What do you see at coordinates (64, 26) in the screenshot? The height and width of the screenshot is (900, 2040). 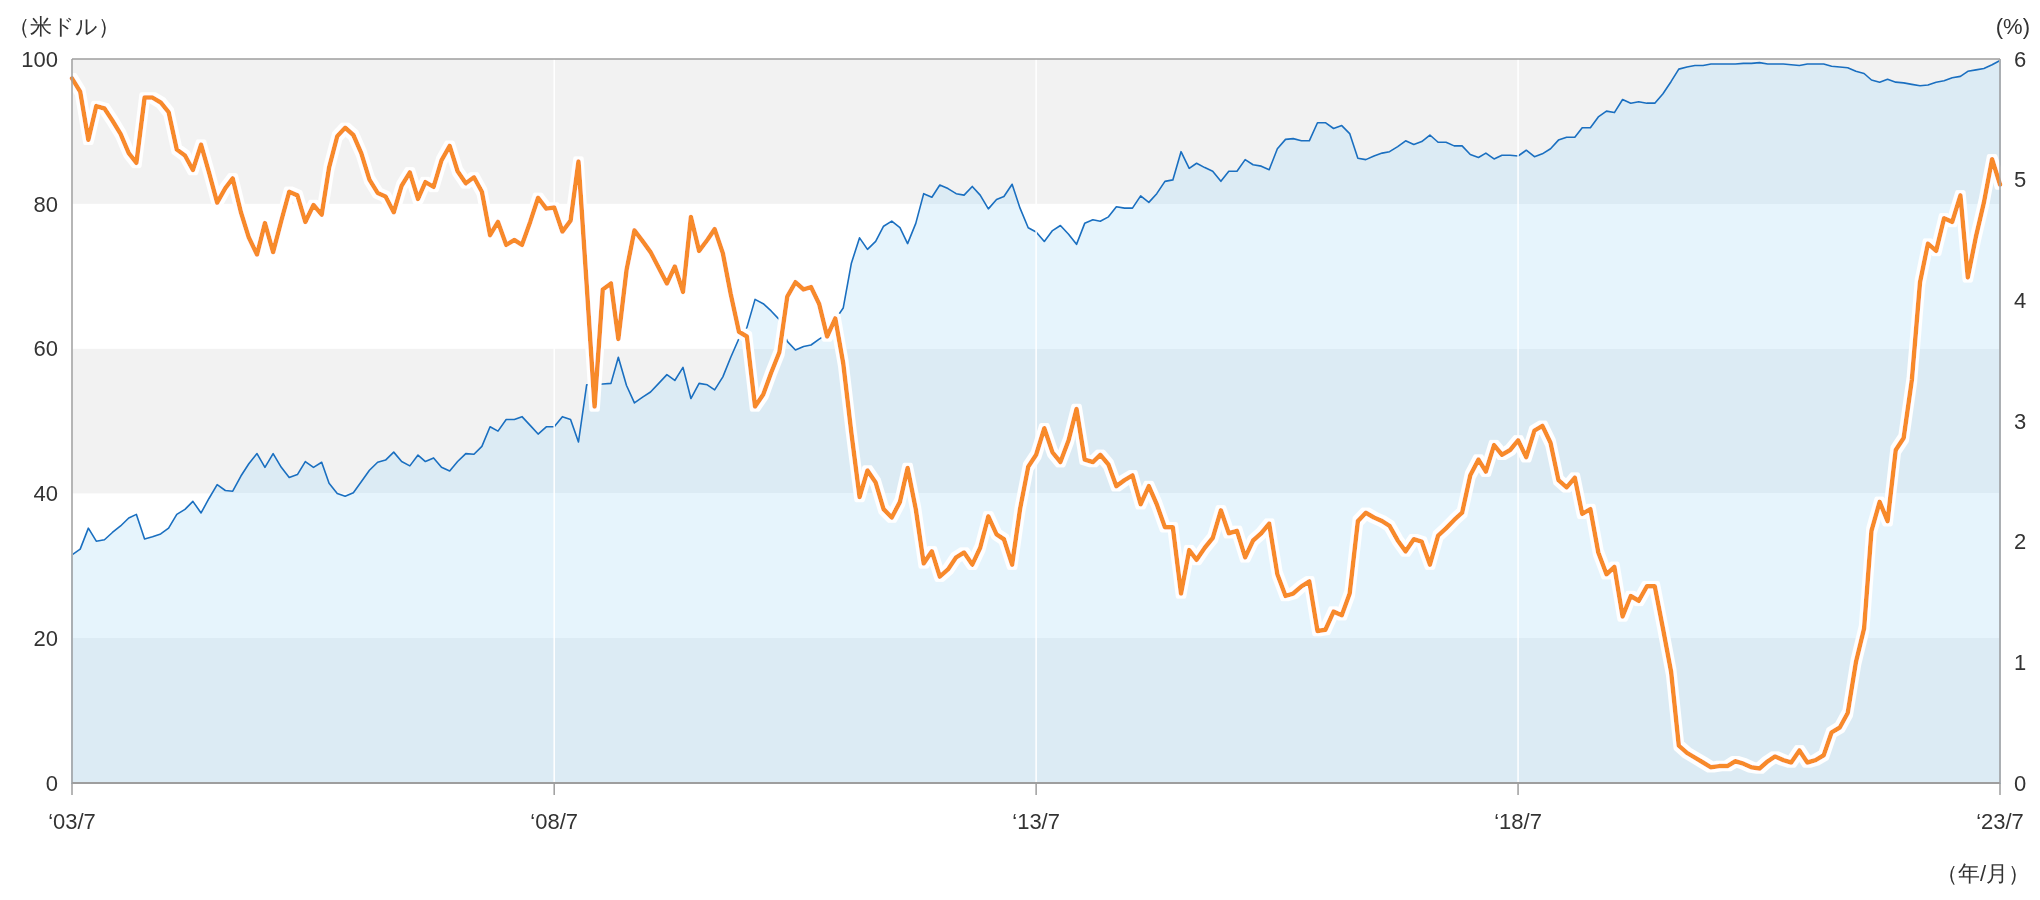 I see `y-axis-title: （米ドル）` at bounding box center [64, 26].